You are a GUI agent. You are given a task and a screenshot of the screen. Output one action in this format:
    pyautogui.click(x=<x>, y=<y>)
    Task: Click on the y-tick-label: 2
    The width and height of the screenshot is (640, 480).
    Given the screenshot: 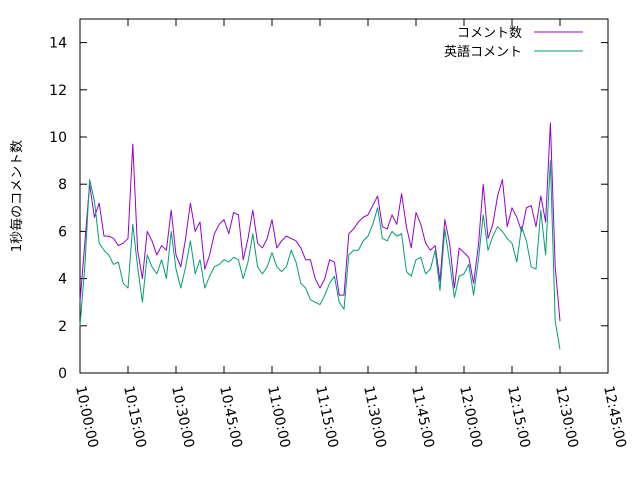 What is the action you would take?
    pyautogui.click(x=62, y=327)
    